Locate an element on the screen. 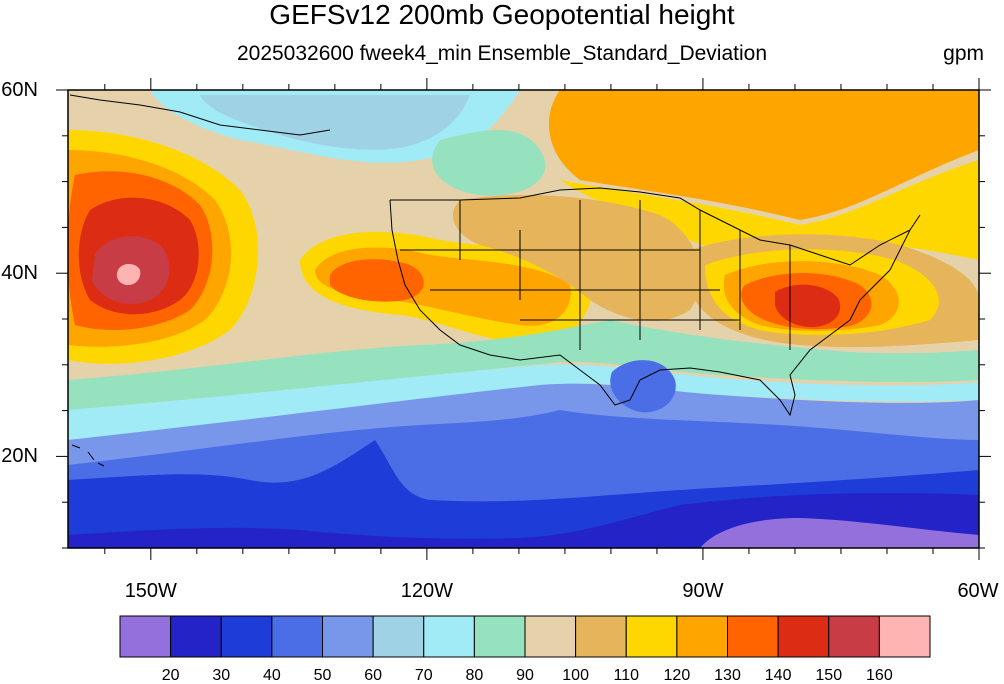 The height and width of the screenshot is (684, 1004). lat-label: 40N is located at coordinates (19, 273).